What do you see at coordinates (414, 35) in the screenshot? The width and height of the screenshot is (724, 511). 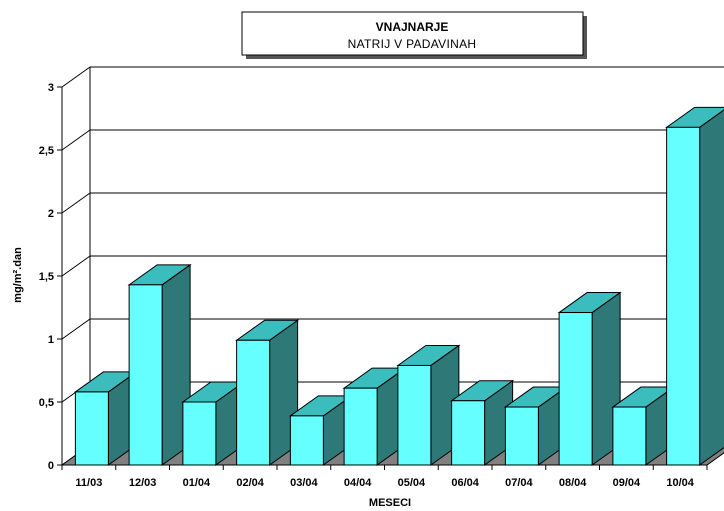 I see `title-box: VNAJNARJE NATRIJ V PADAVINAH` at bounding box center [414, 35].